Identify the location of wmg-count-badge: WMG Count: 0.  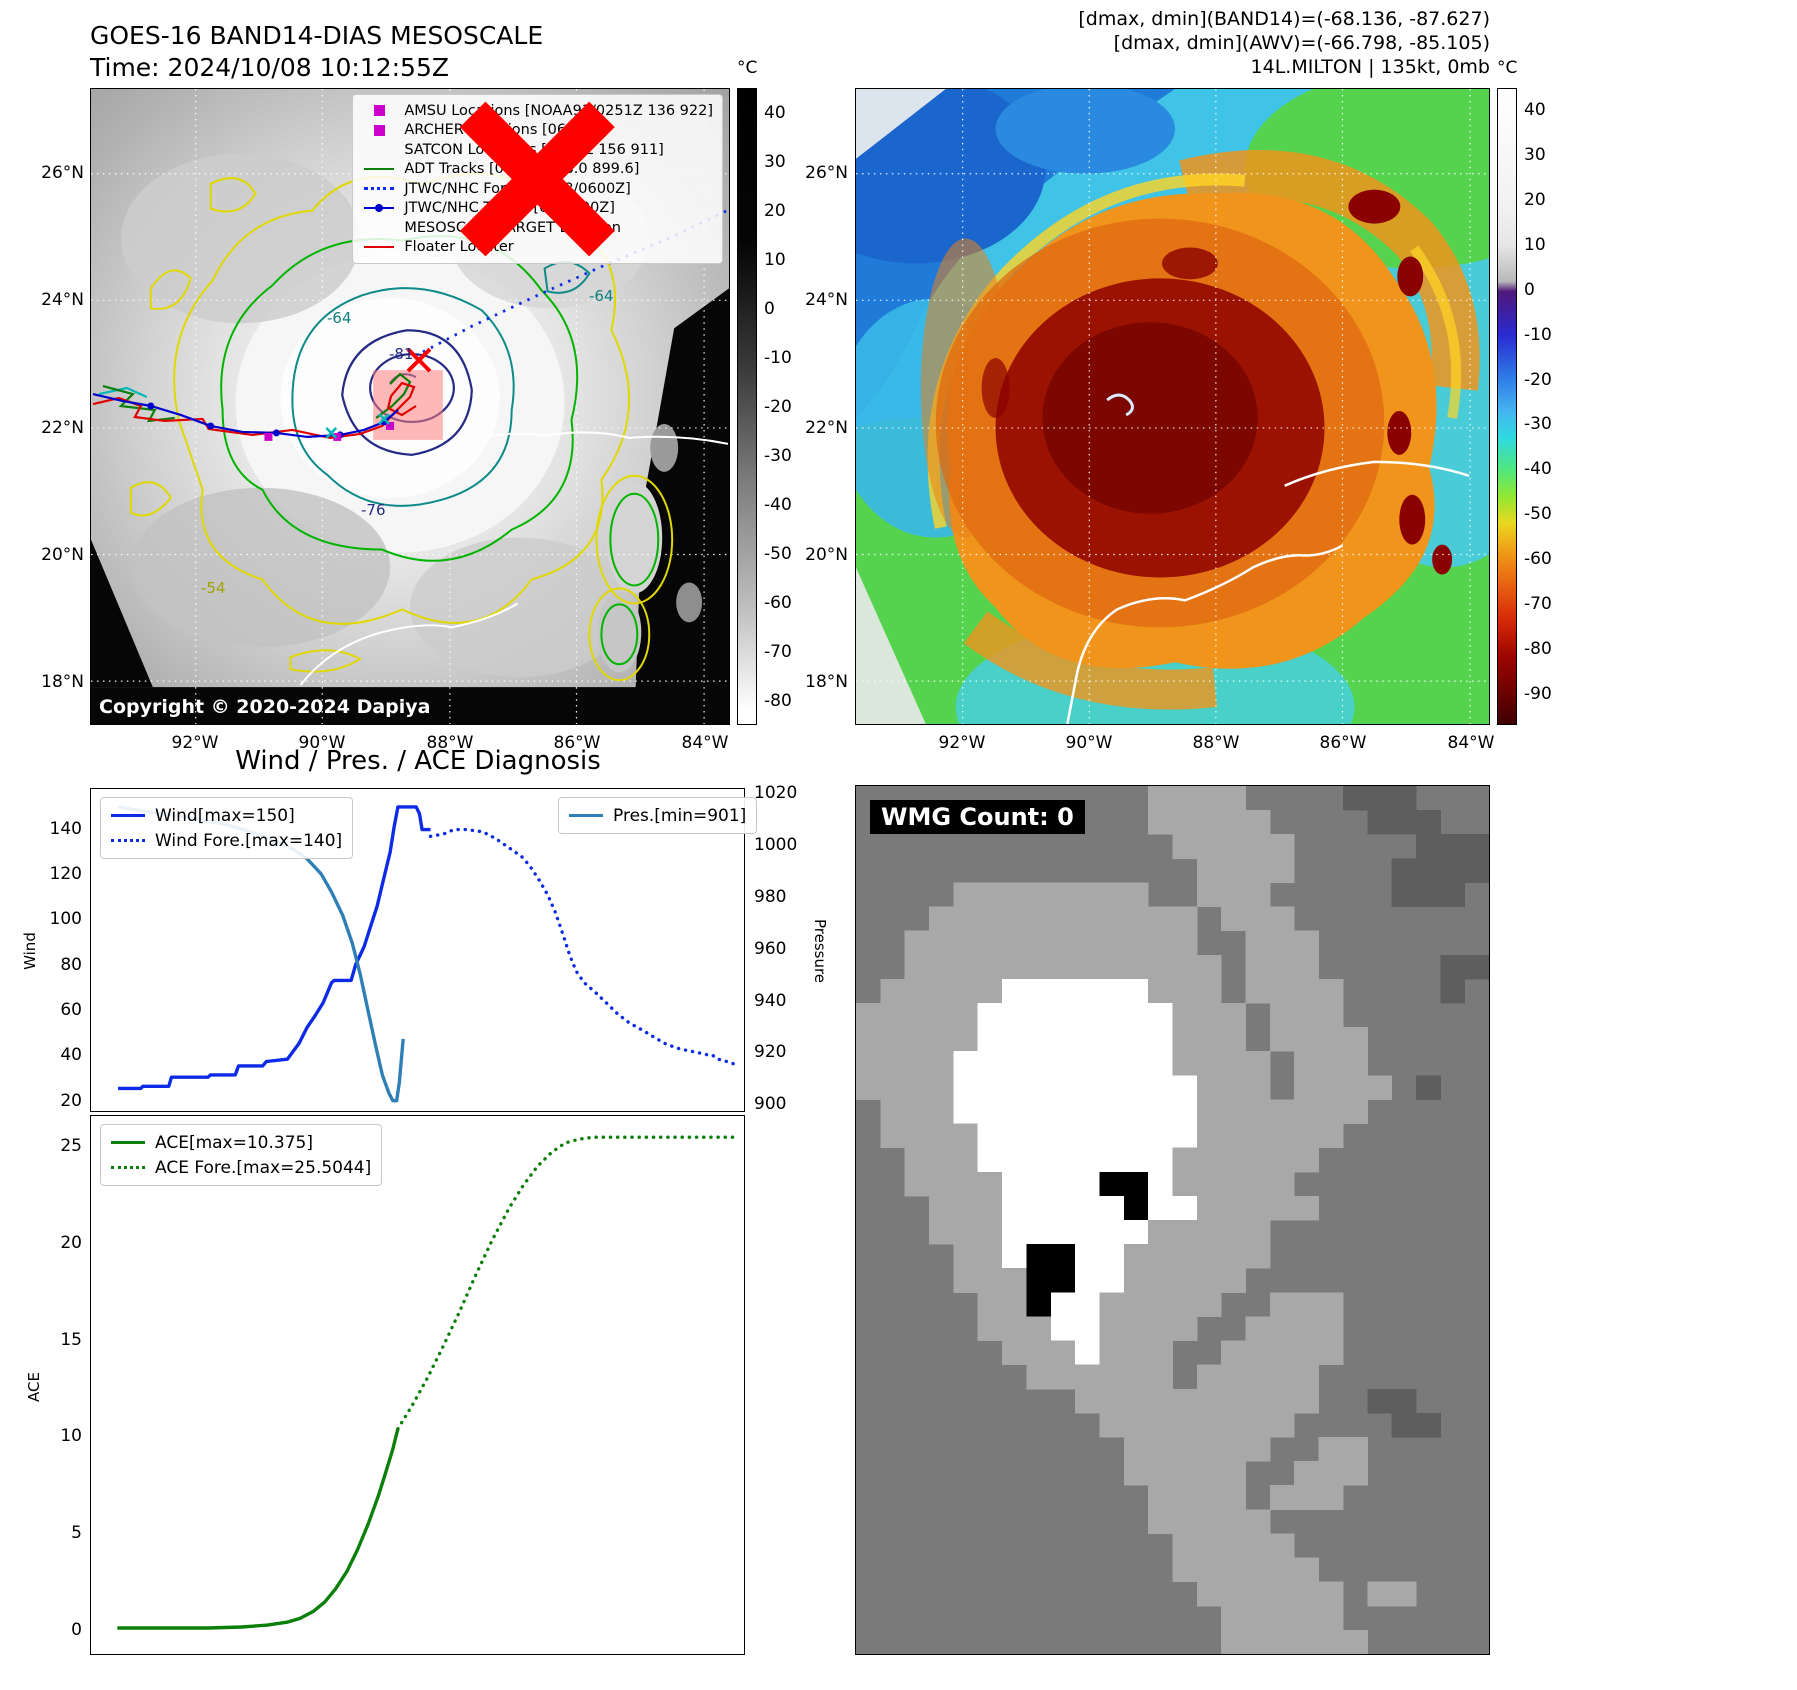
(977, 817).